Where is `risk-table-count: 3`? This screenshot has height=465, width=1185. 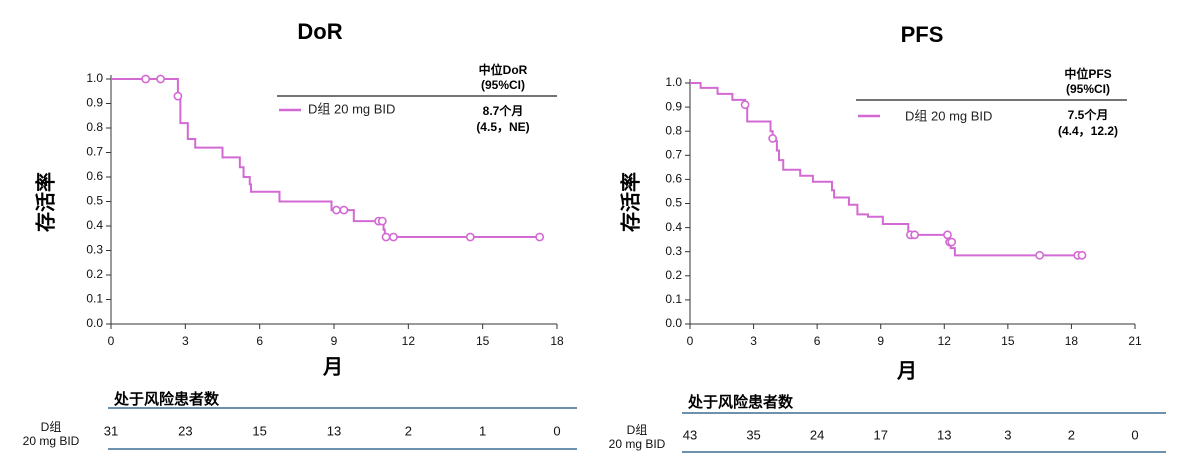 risk-table-count: 3 is located at coordinates (1007, 434).